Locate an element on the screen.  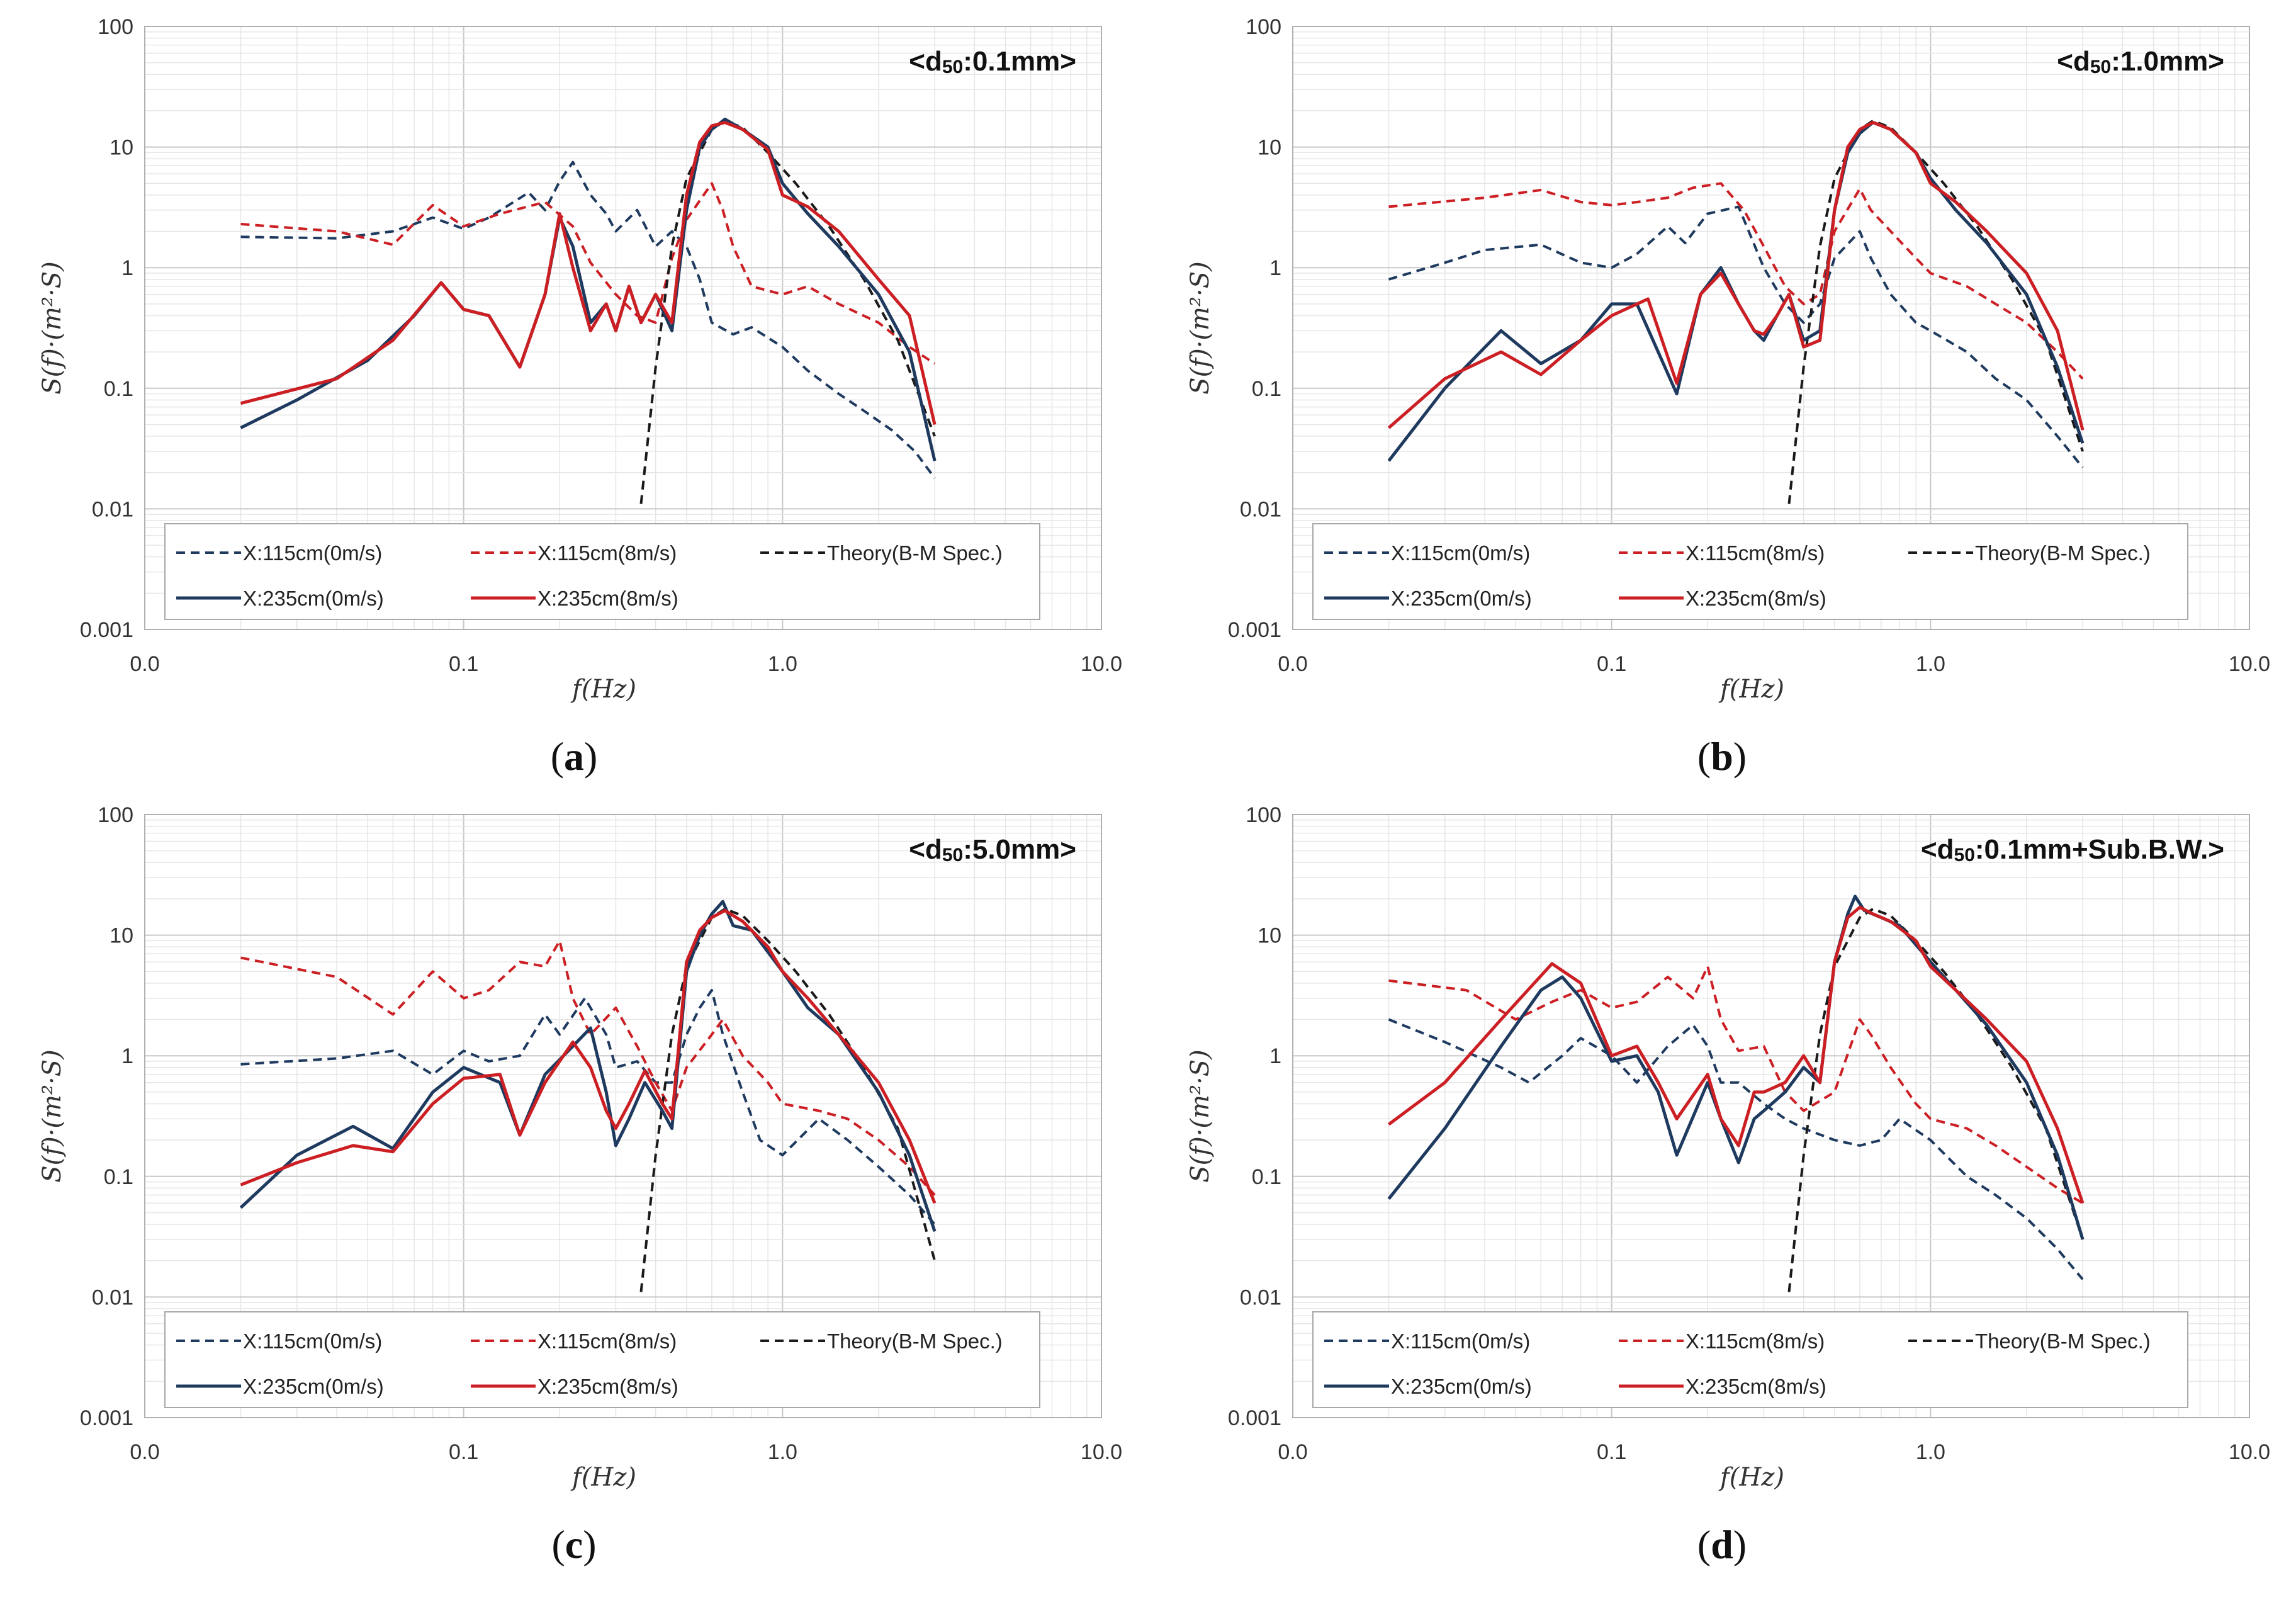
chart-title: <d50:0.1mm+Sub.B.W.> is located at coordinates (2072, 850).